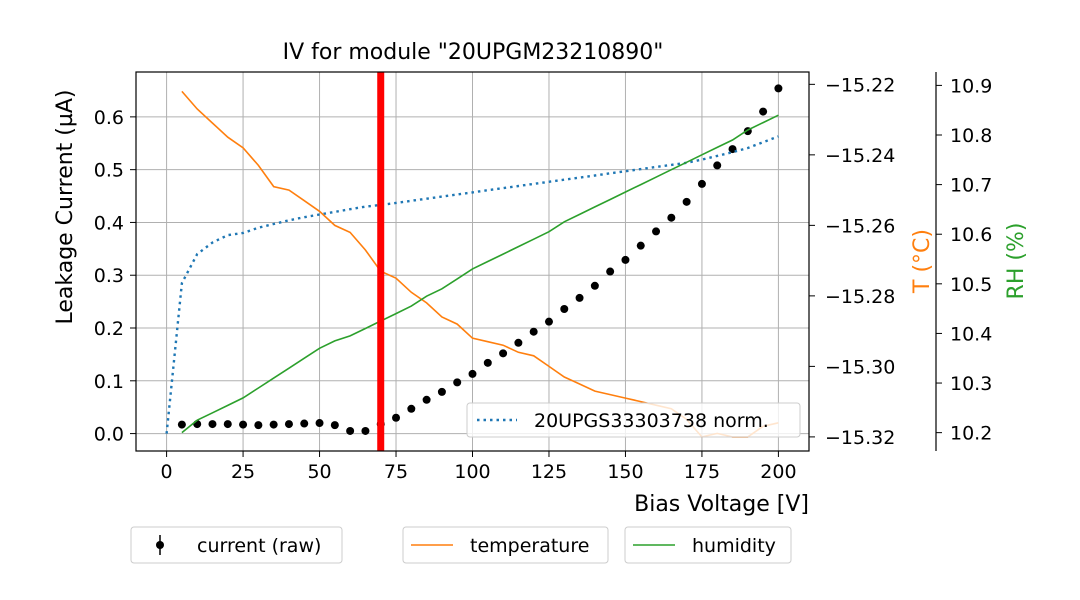 Image resolution: width=1080 pixels, height=600 pixels. What do you see at coordinates (860, 297) in the screenshot?
I see `y2-tick-label: −15.28` at bounding box center [860, 297].